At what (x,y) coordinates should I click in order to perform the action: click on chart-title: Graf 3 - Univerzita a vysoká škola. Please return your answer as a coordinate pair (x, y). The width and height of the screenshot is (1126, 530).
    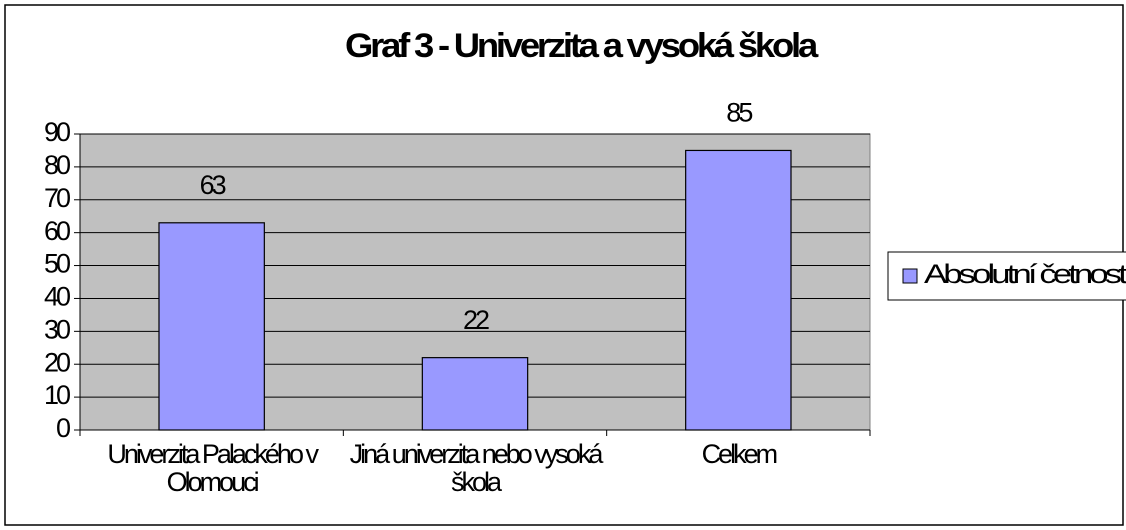
    Looking at the image, I should click on (582, 46).